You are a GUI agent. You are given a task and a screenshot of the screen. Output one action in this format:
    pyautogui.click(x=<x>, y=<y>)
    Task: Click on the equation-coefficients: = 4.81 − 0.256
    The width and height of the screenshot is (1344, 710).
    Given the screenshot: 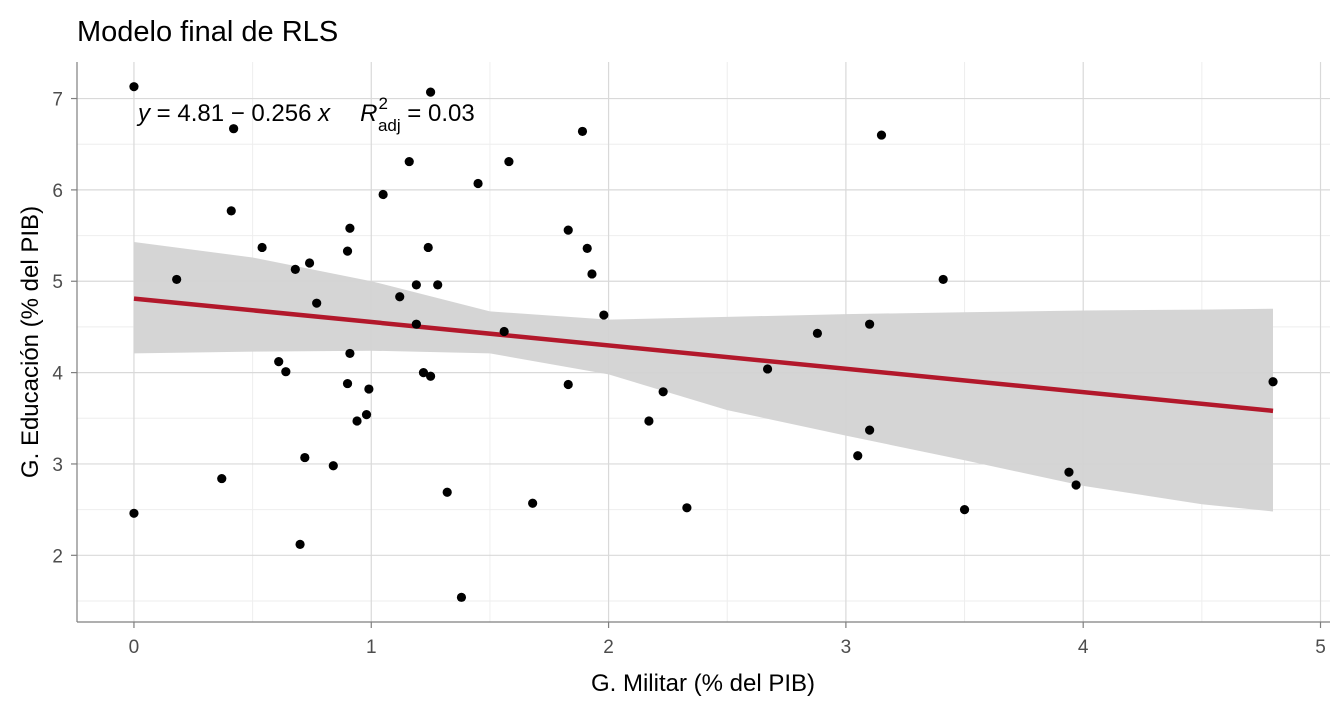 What is the action you would take?
    pyautogui.click(x=234, y=113)
    